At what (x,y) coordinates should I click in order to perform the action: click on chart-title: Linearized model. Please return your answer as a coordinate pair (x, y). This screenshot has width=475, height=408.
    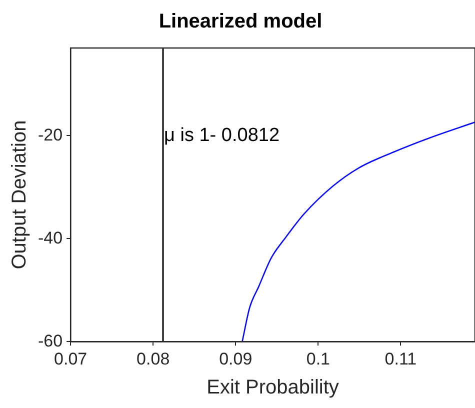
    Looking at the image, I should click on (240, 21).